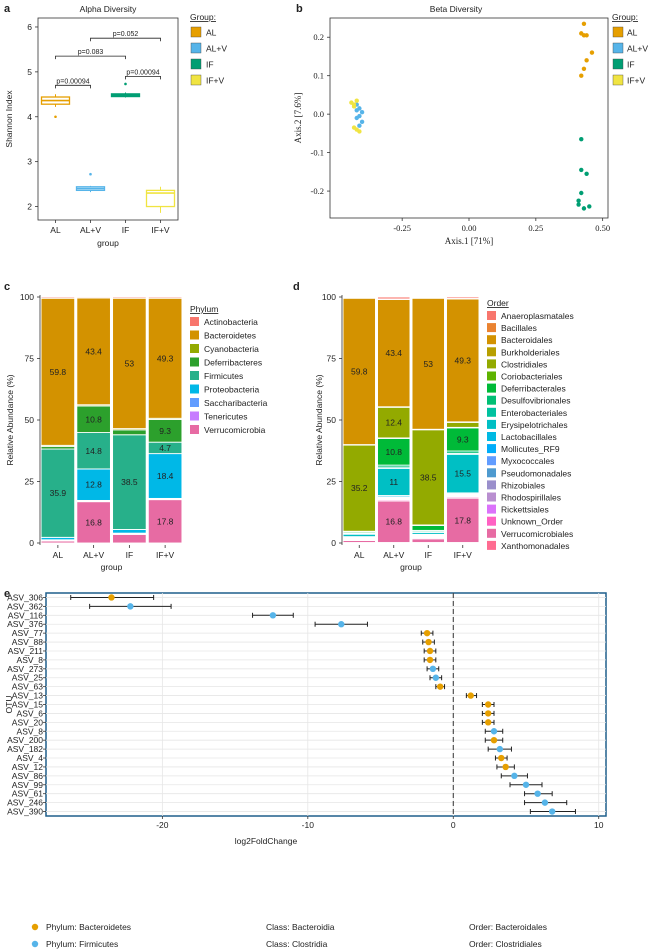 The height and width of the screenshot is (952, 650). Describe the element at coordinates (508, 927) in the screenshot. I see `legend-order: Order: Bacteroidales` at that location.